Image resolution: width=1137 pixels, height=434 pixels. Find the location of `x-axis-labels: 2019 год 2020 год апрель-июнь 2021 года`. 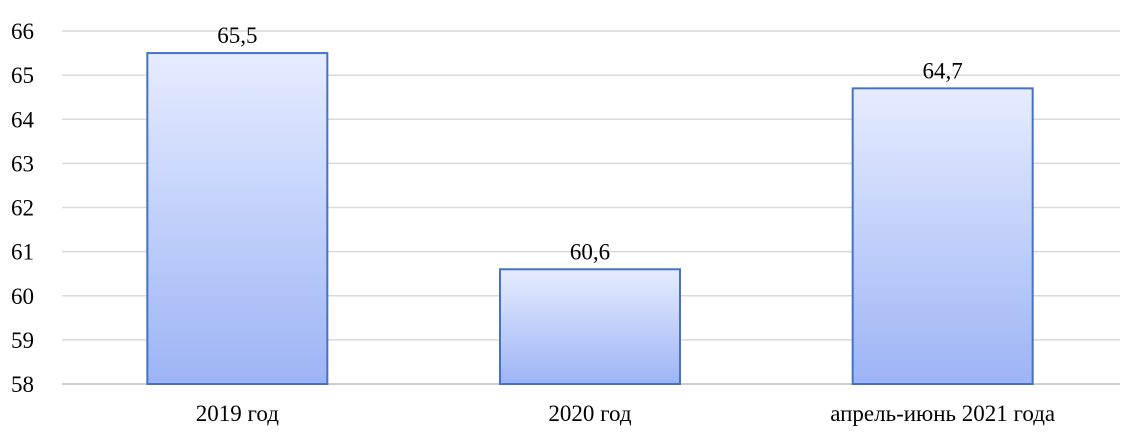

x-axis-labels: 2019 год 2020 год апрель-июнь 2021 года is located at coordinates (625, 413).